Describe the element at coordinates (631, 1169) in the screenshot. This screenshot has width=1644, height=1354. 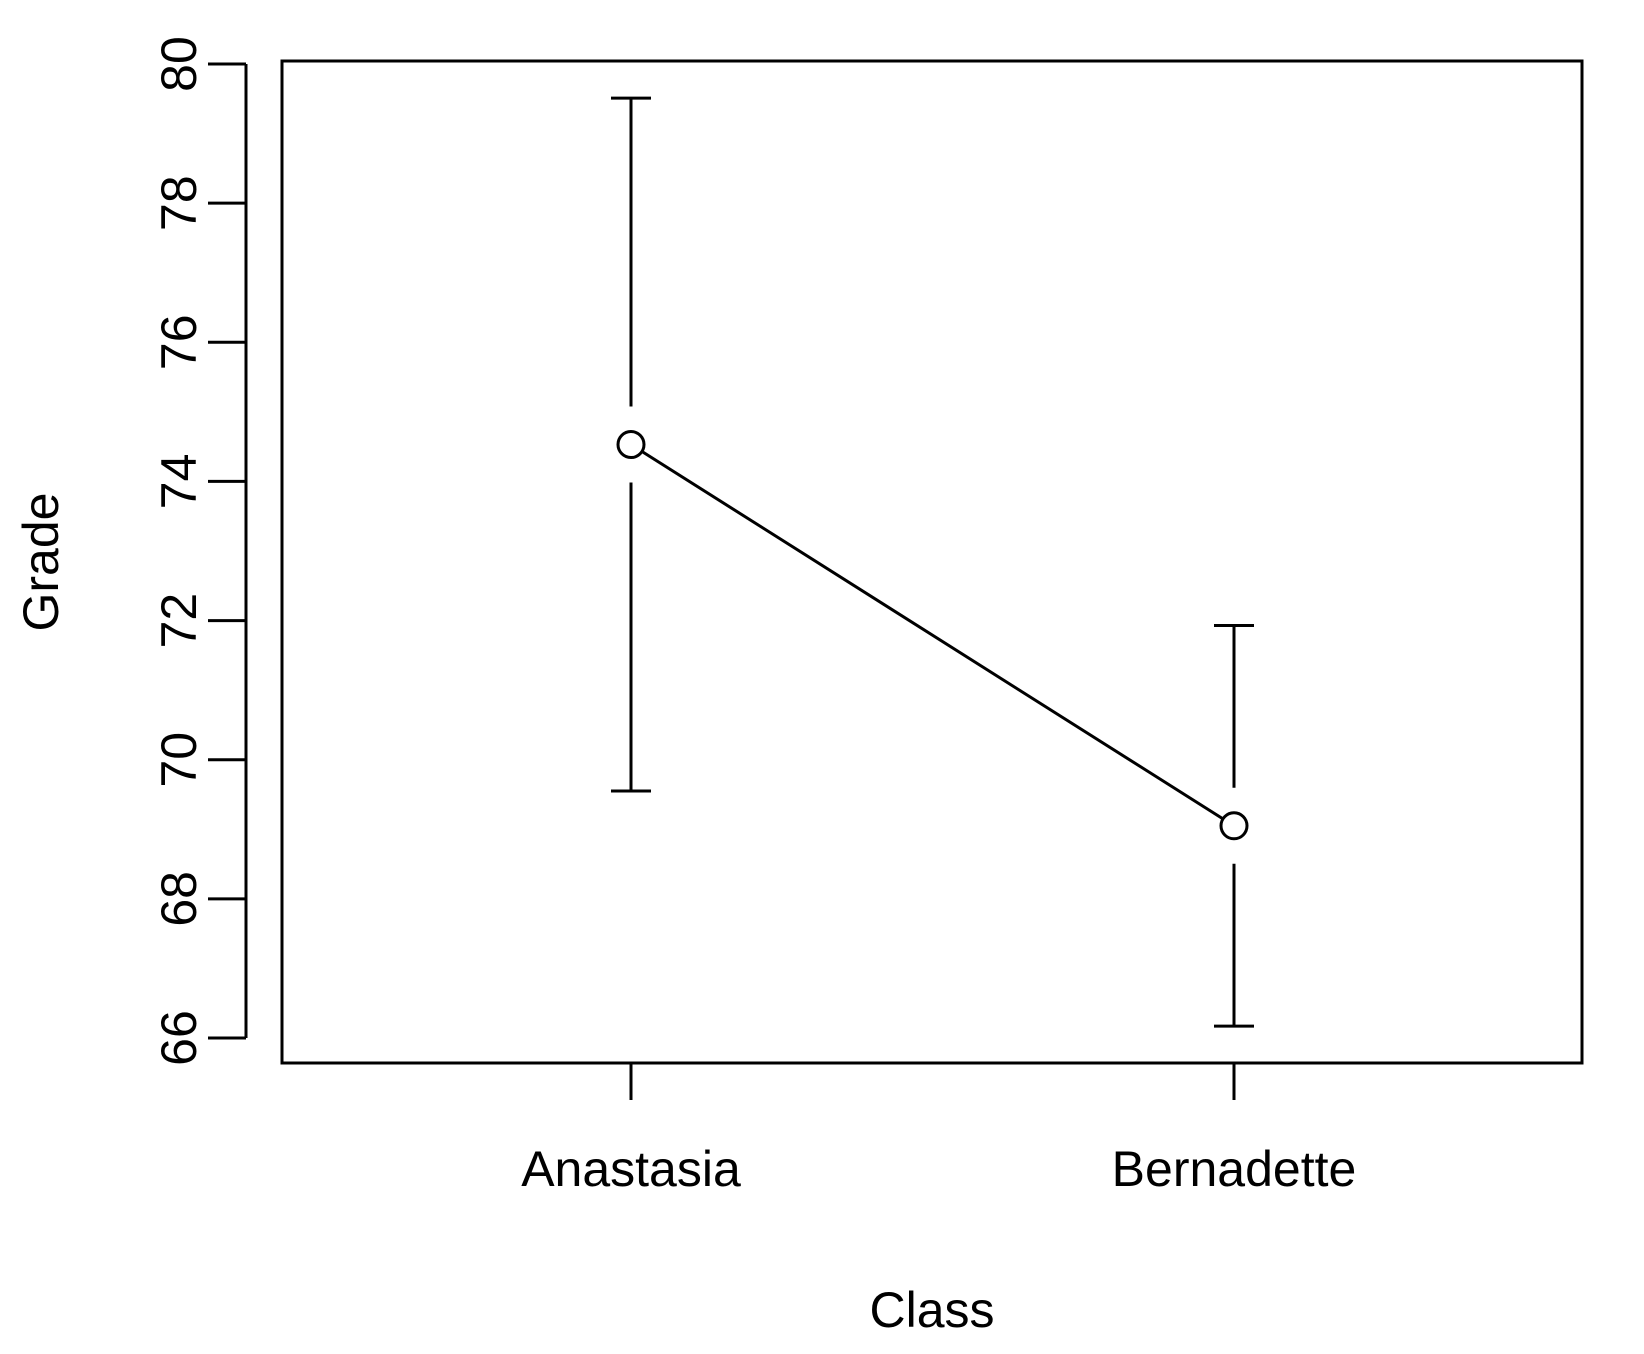
I see `x-tick-label: Anastasia` at that location.